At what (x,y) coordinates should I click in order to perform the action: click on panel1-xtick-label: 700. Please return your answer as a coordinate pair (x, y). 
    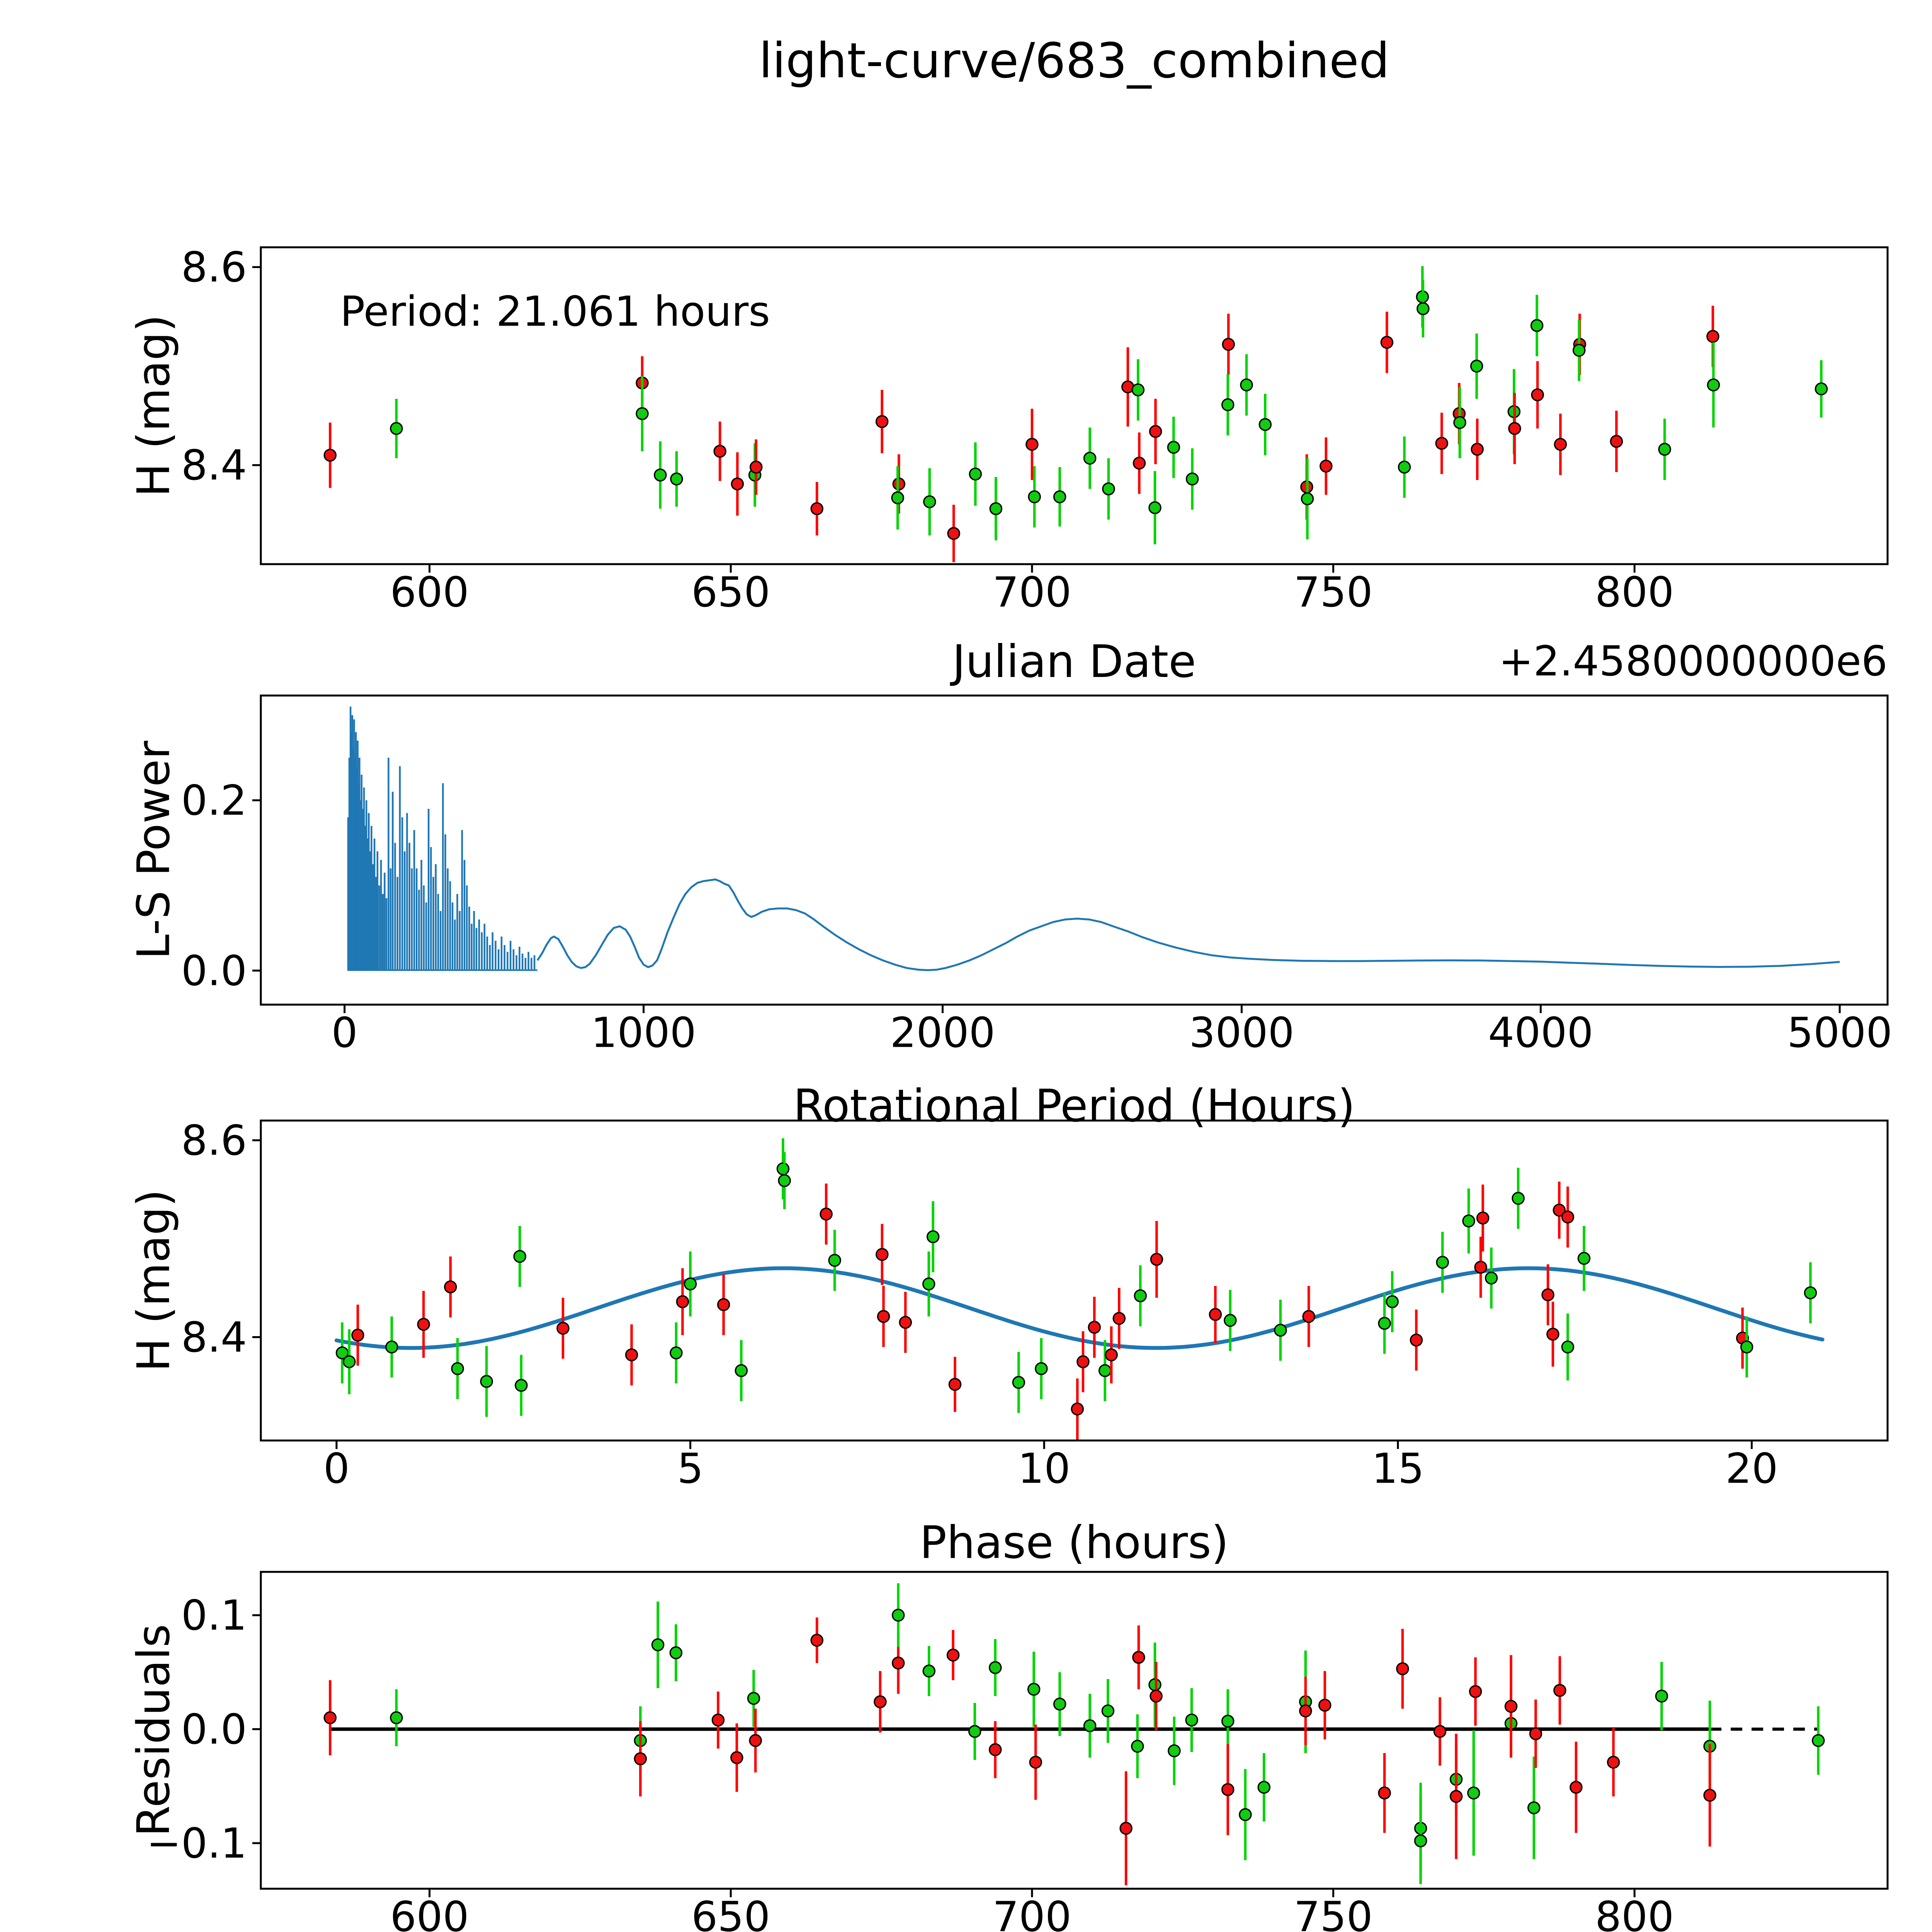
    Looking at the image, I should click on (1032, 593).